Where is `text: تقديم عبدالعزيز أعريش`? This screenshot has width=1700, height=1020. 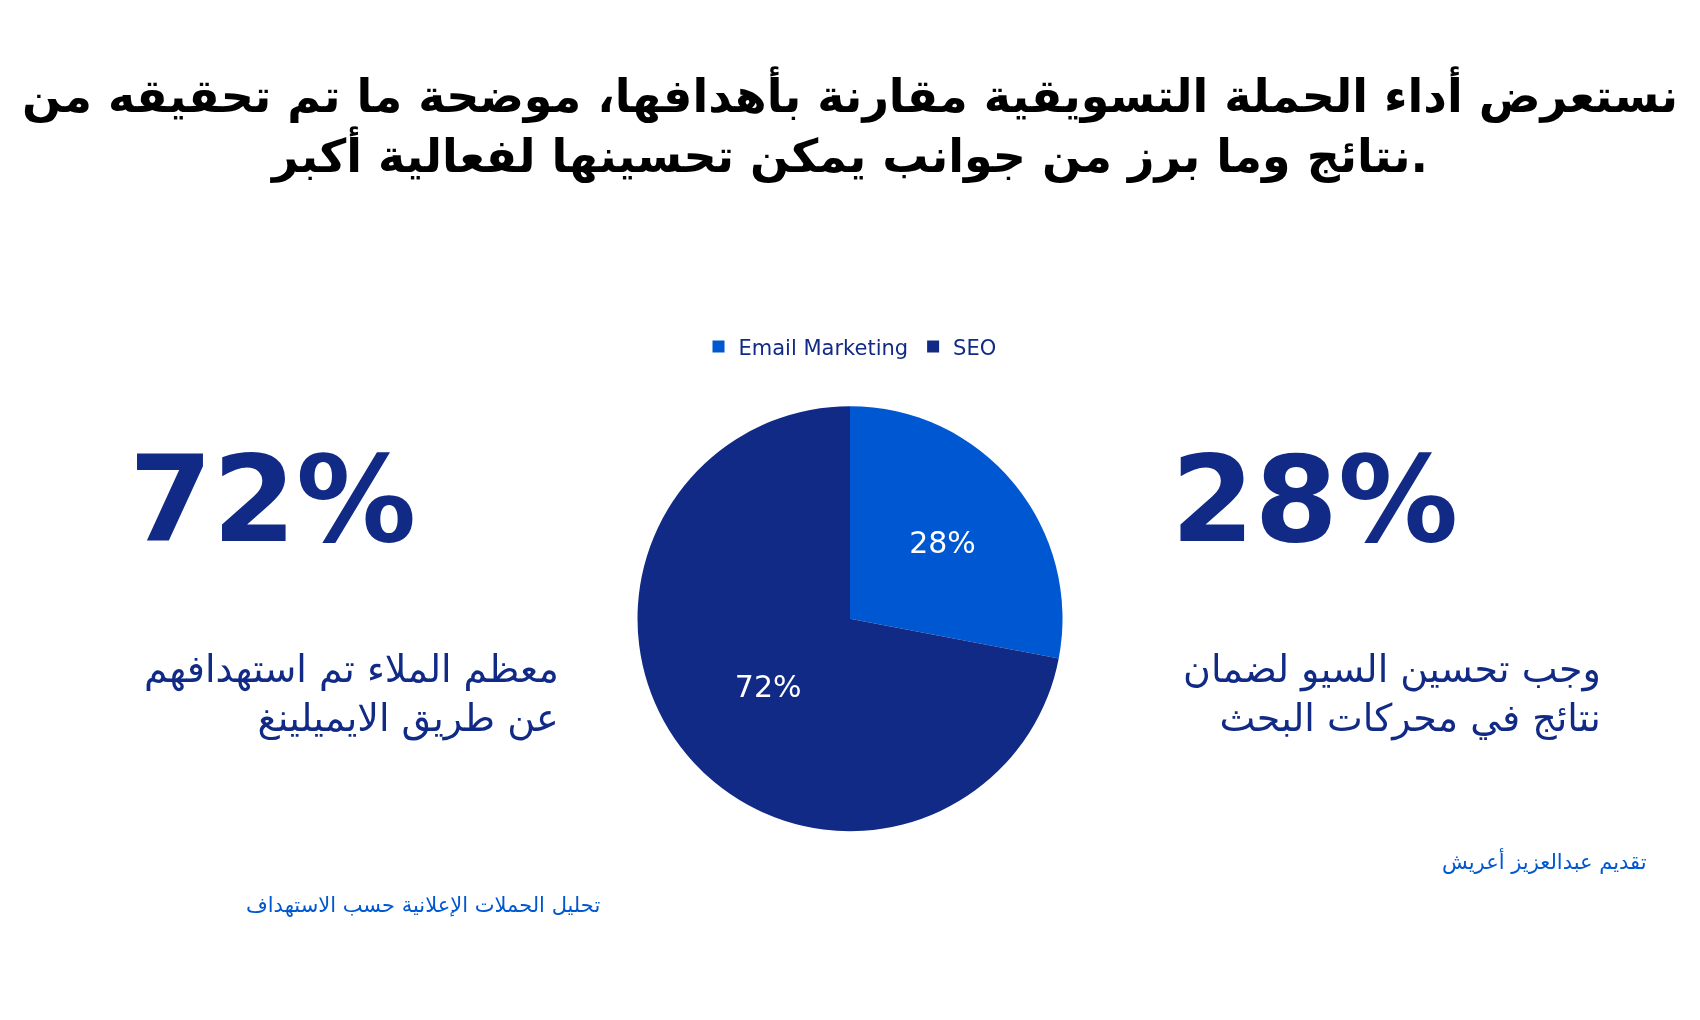 text: تقديم عبدالعزيز أعريش is located at coordinates (1544, 861).